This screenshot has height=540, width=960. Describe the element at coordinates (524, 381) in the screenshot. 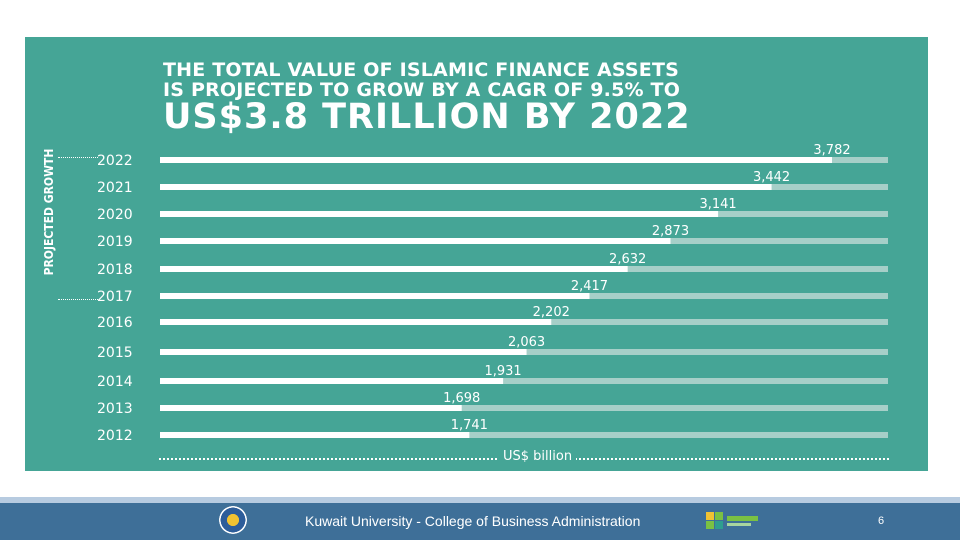

I see `bar-track-2014` at that location.